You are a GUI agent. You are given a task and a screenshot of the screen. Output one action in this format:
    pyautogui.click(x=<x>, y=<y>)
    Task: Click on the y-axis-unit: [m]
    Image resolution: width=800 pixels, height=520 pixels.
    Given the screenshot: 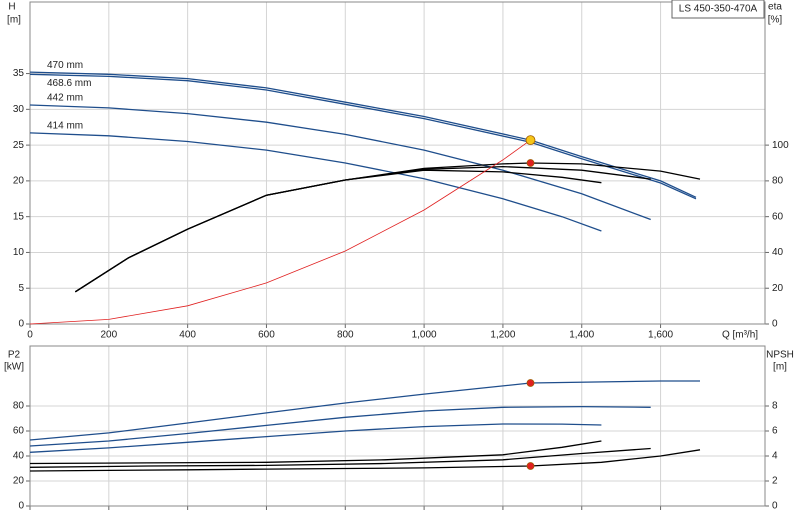 What is the action you would take?
    pyautogui.click(x=14, y=20)
    